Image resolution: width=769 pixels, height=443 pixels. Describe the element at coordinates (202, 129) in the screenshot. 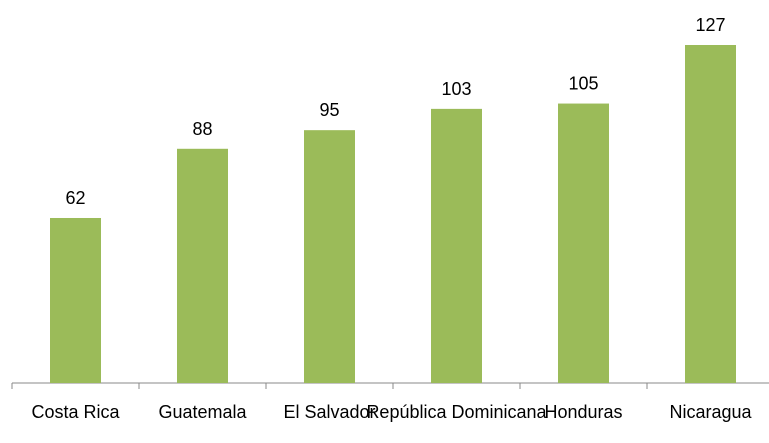

I see `value-label: 88` at that location.